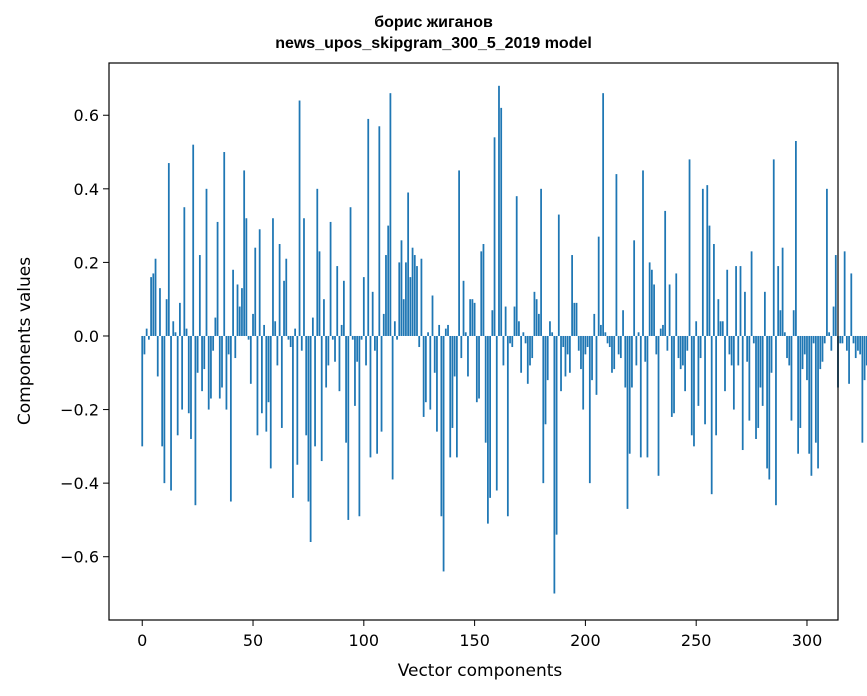  What do you see at coordinates (364, 640) in the screenshot?
I see `x-tick-label: 100` at bounding box center [364, 640].